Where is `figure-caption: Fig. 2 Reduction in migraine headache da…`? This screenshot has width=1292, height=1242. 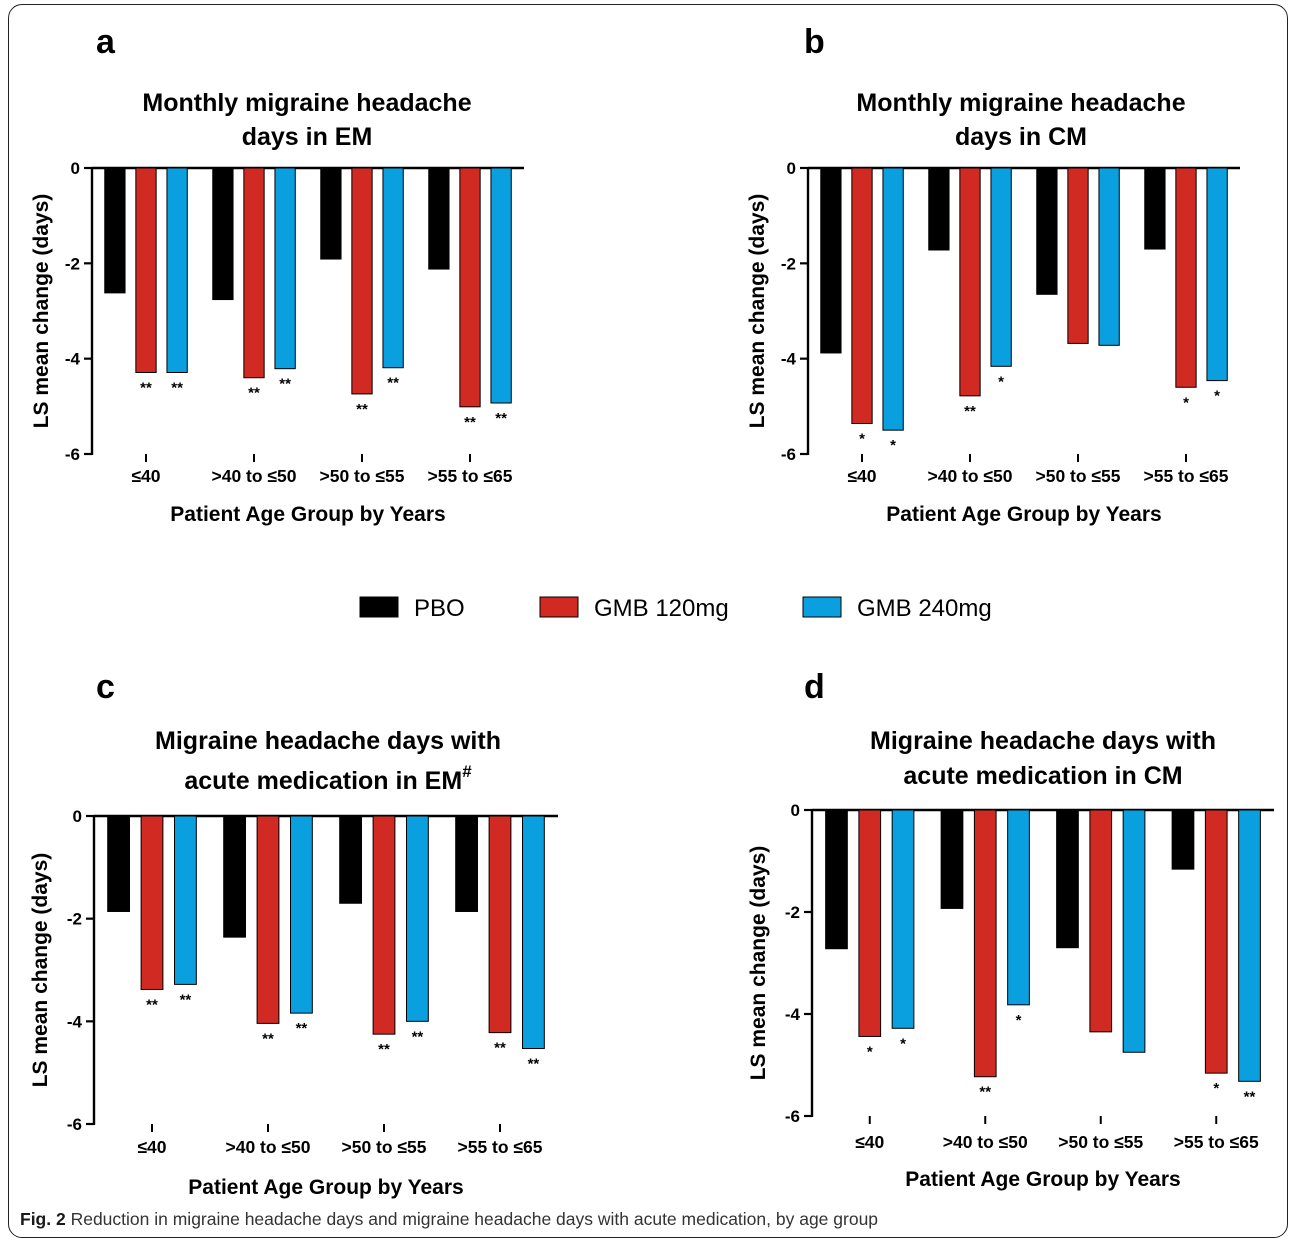
figure-caption: Fig. 2 Reduction in migraine headache da… is located at coordinates (449, 1219).